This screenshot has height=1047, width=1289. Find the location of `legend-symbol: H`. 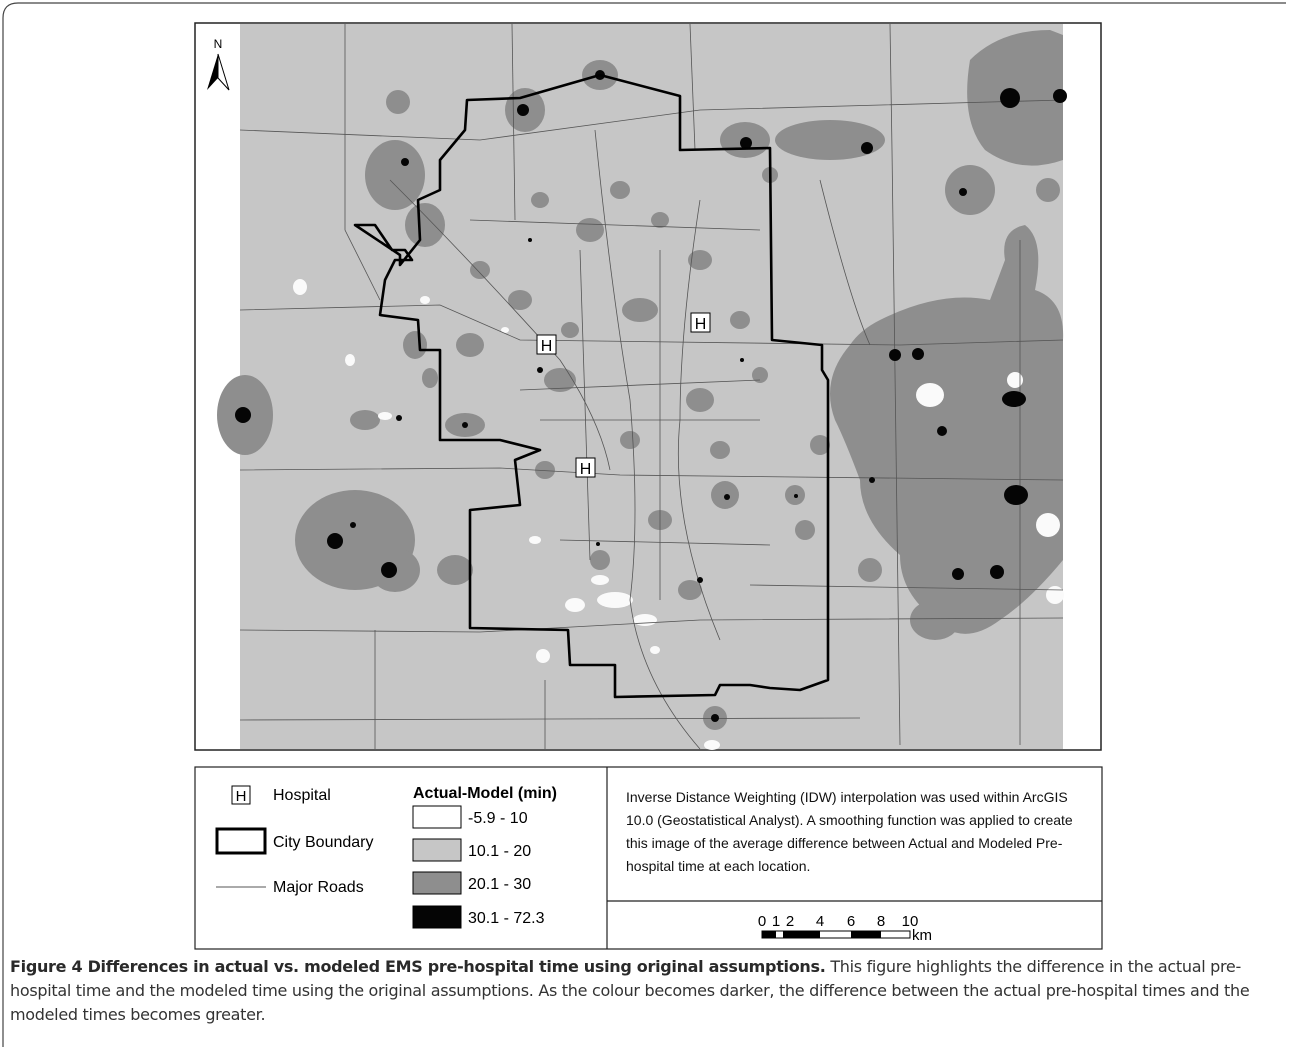

legend-symbol: H is located at coordinates (241, 796).